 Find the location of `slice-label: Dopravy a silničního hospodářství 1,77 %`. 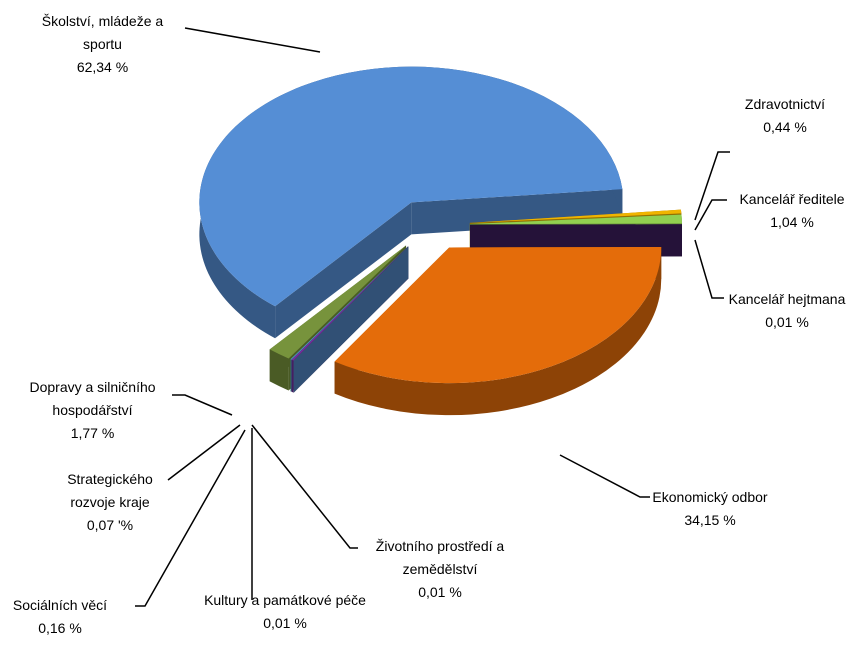

slice-label: Dopravy a silničního hospodářství 1,77 % is located at coordinates (92, 410).